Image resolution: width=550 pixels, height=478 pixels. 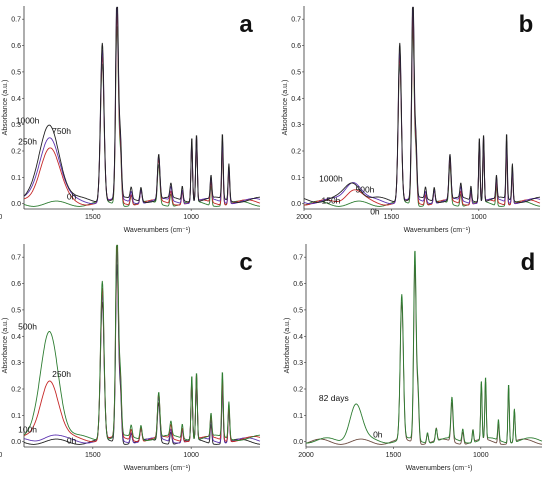 I want to click on annotation-label: 82 days, so click(x=334, y=398).